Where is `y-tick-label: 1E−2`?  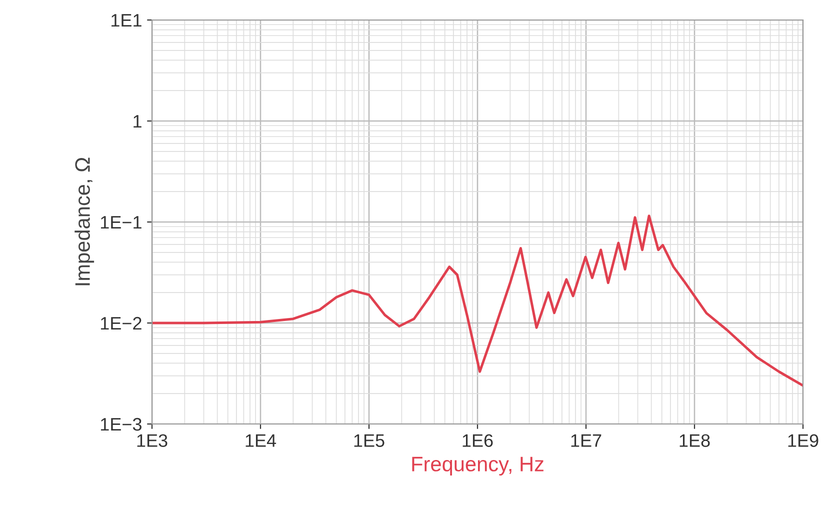 y-tick-label: 1E−2 is located at coordinates (121, 323).